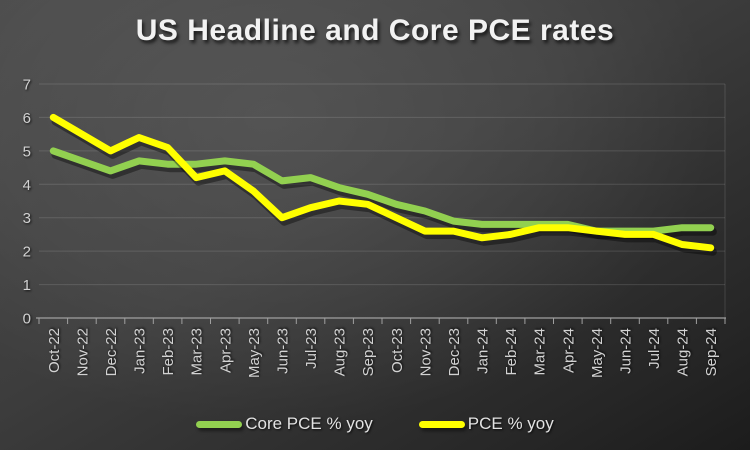 This screenshot has height=450, width=750. Describe the element at coordinates (82, 352) in the screenshot. I see `x-axis-label-nov-22: Nov-22` at that location.